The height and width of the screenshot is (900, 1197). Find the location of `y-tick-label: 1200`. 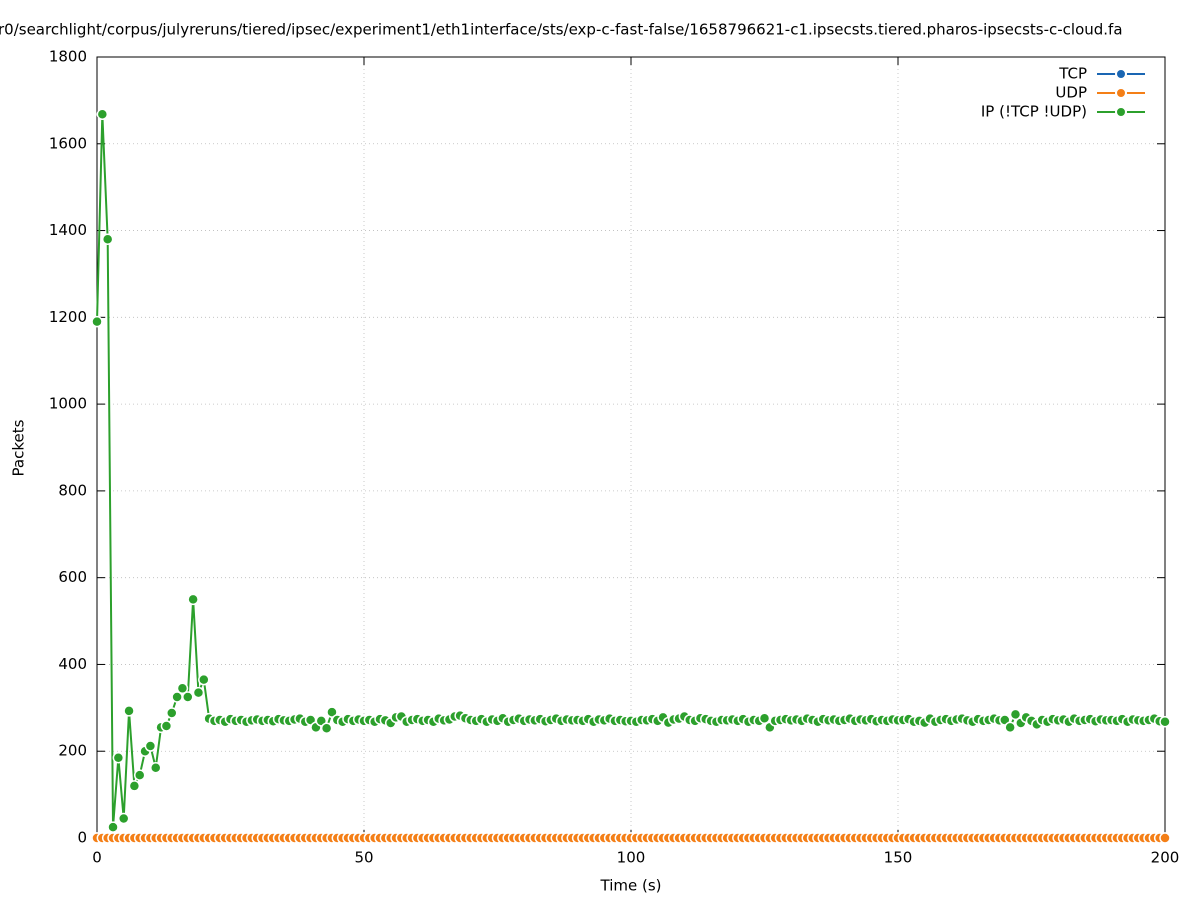

y-tick-label: 1200 is located at coordinates (68, 317).